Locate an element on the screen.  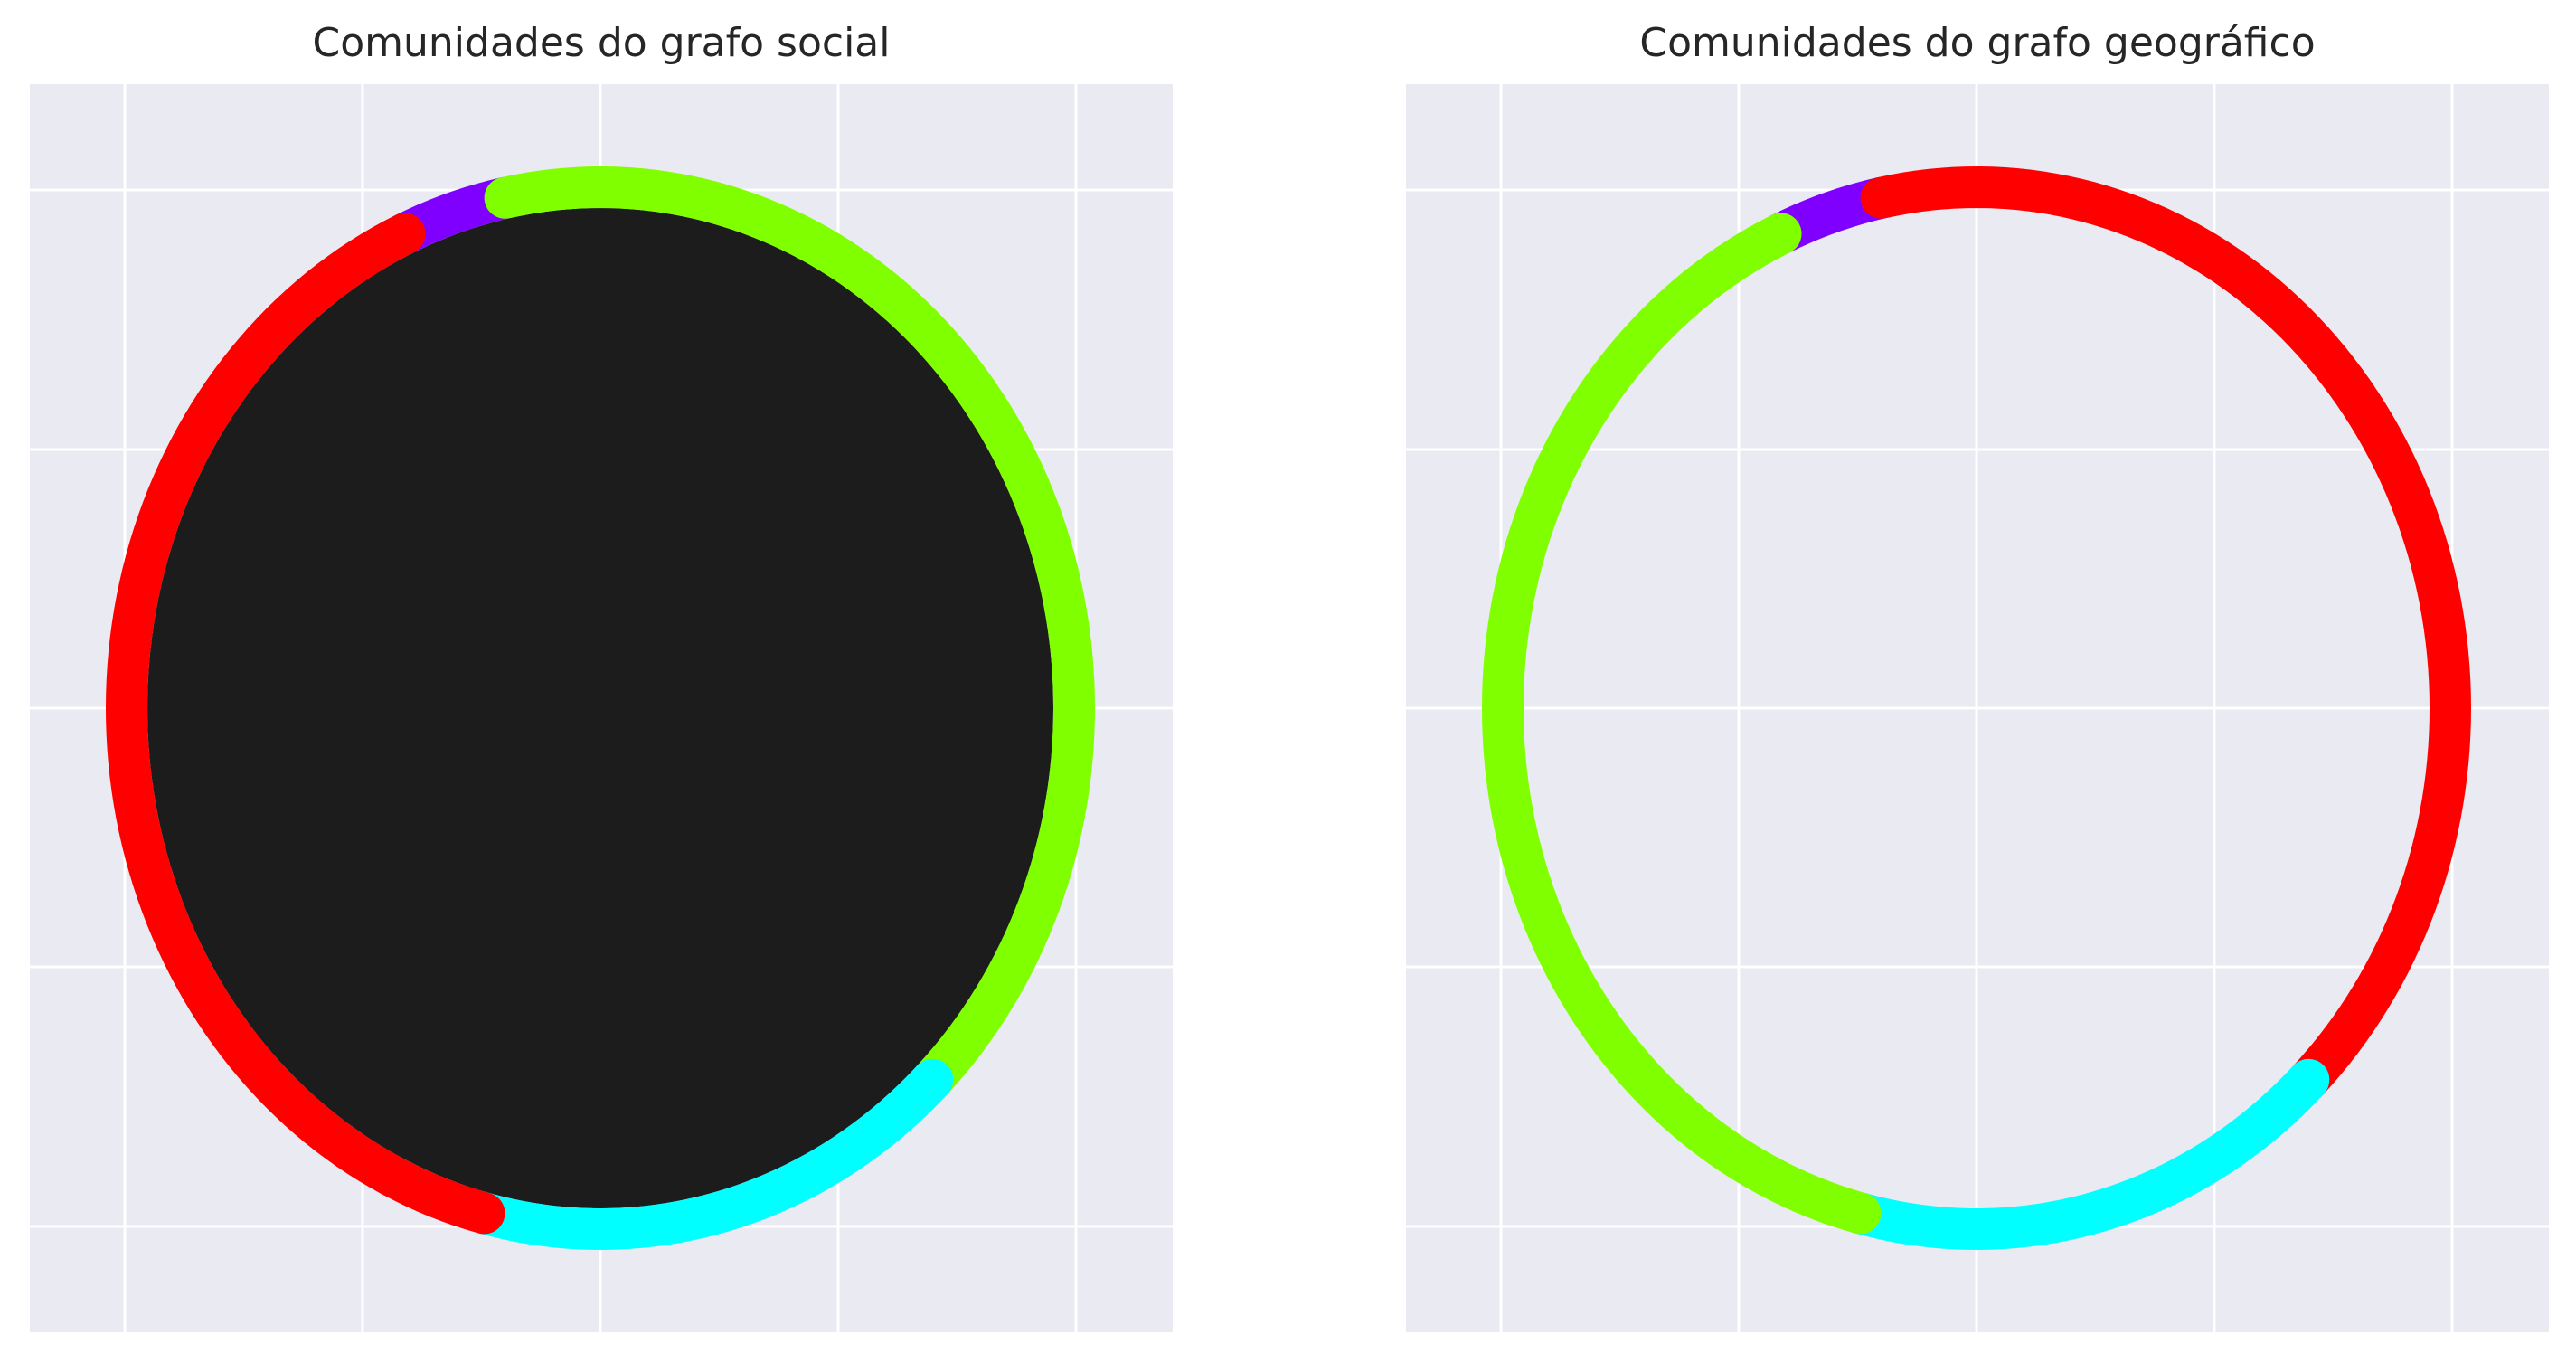
chart-title-geographic: Comunidades do grafo geográfico is located at coordinates (1977, 43).